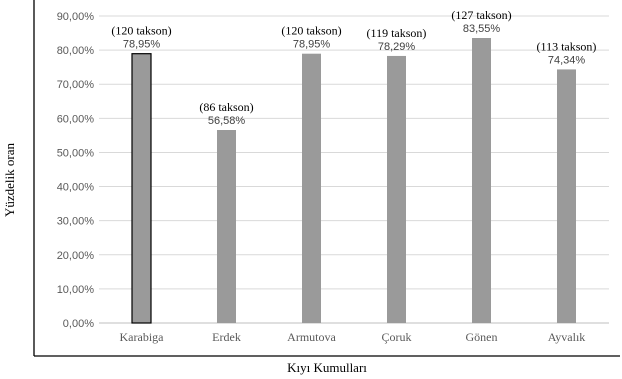 The height and width of the screenshot is (379, 622). What do you see at coordinates (76, 51) in the screenshot?
I see `y-tick-label: 80,00%` at bounding box center [76, 51].